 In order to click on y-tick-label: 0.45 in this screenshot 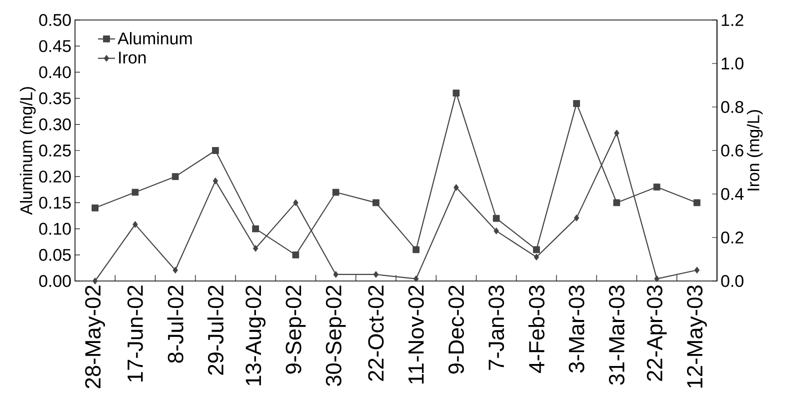, I will do `click(55, 46)`.